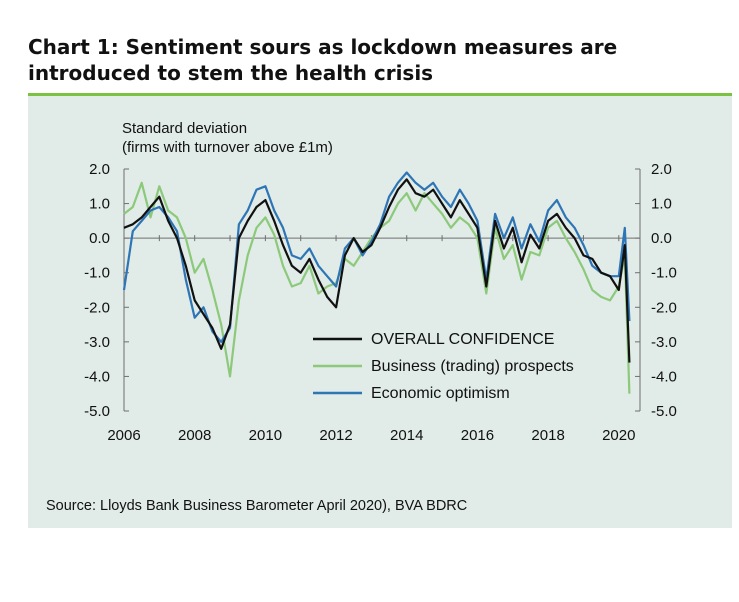  Describe the element at coordinates (440, 393) in the screenshot. I see `legend-label: Economic optimism` at that location.